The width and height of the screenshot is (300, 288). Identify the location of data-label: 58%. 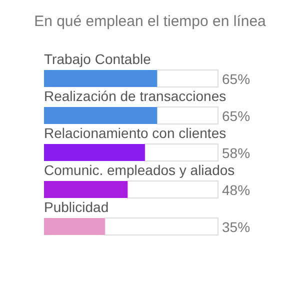
(236, 153).